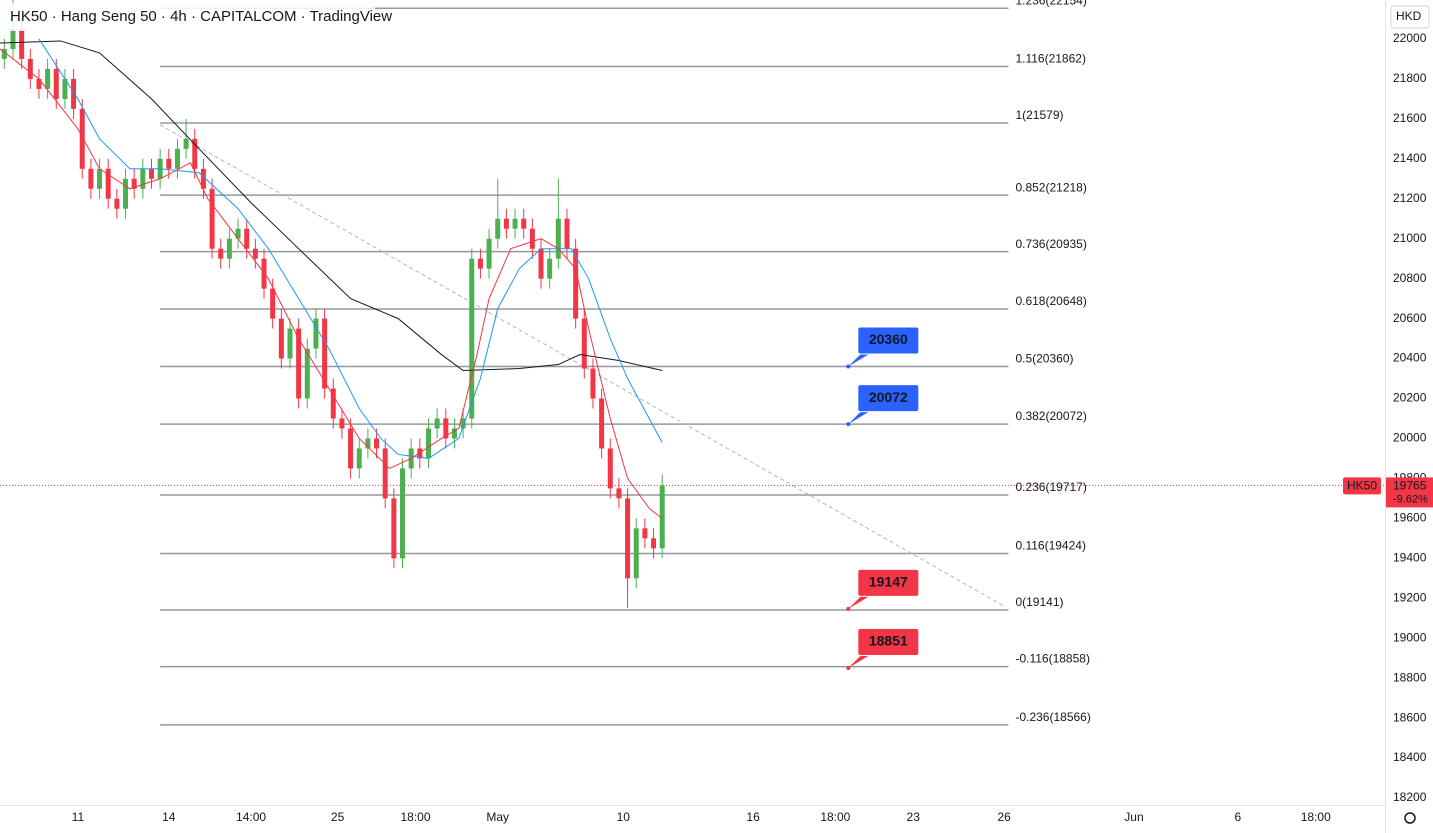 This screenshot has height=833, width=1433. Describe the element at coordinates (1410, 499) in the screenshot. I see `price-change: -9.62%` at that location.